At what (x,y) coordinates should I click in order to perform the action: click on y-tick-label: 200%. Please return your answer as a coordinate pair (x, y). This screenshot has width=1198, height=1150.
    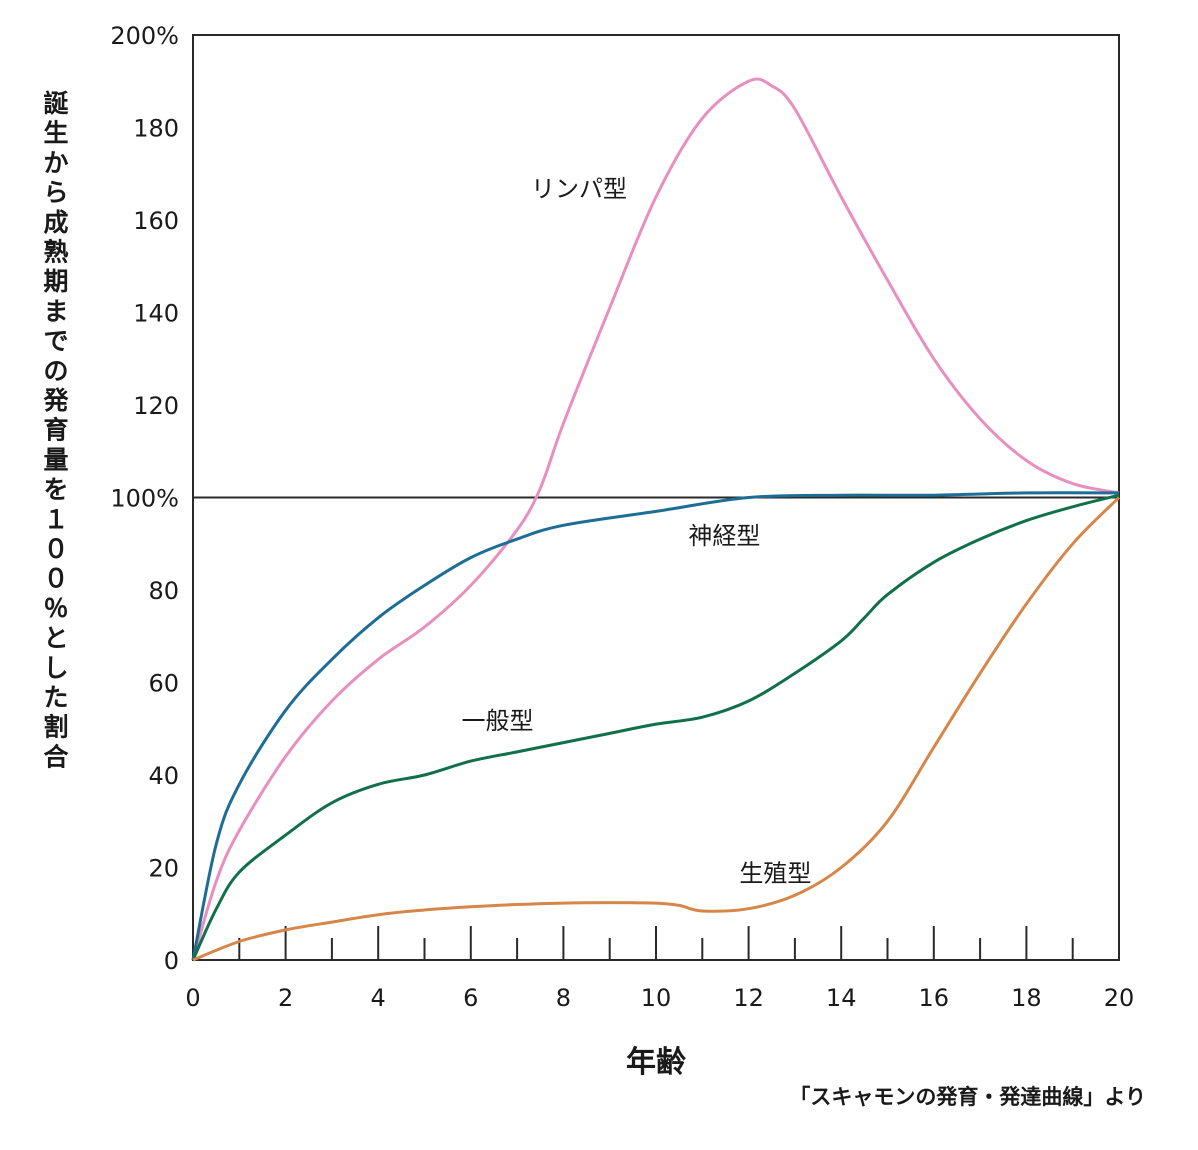
    Looking at the image, I should click on (144, 36).